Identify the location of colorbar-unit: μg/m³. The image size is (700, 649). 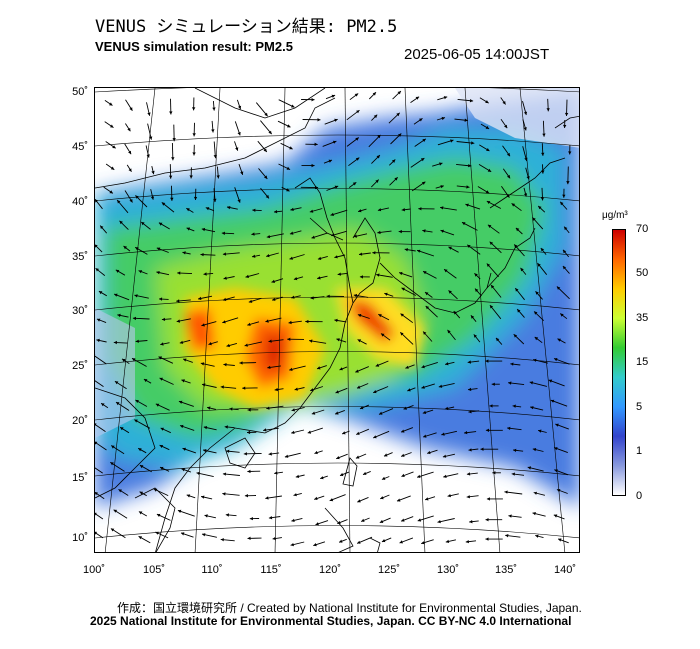
(615, 215).